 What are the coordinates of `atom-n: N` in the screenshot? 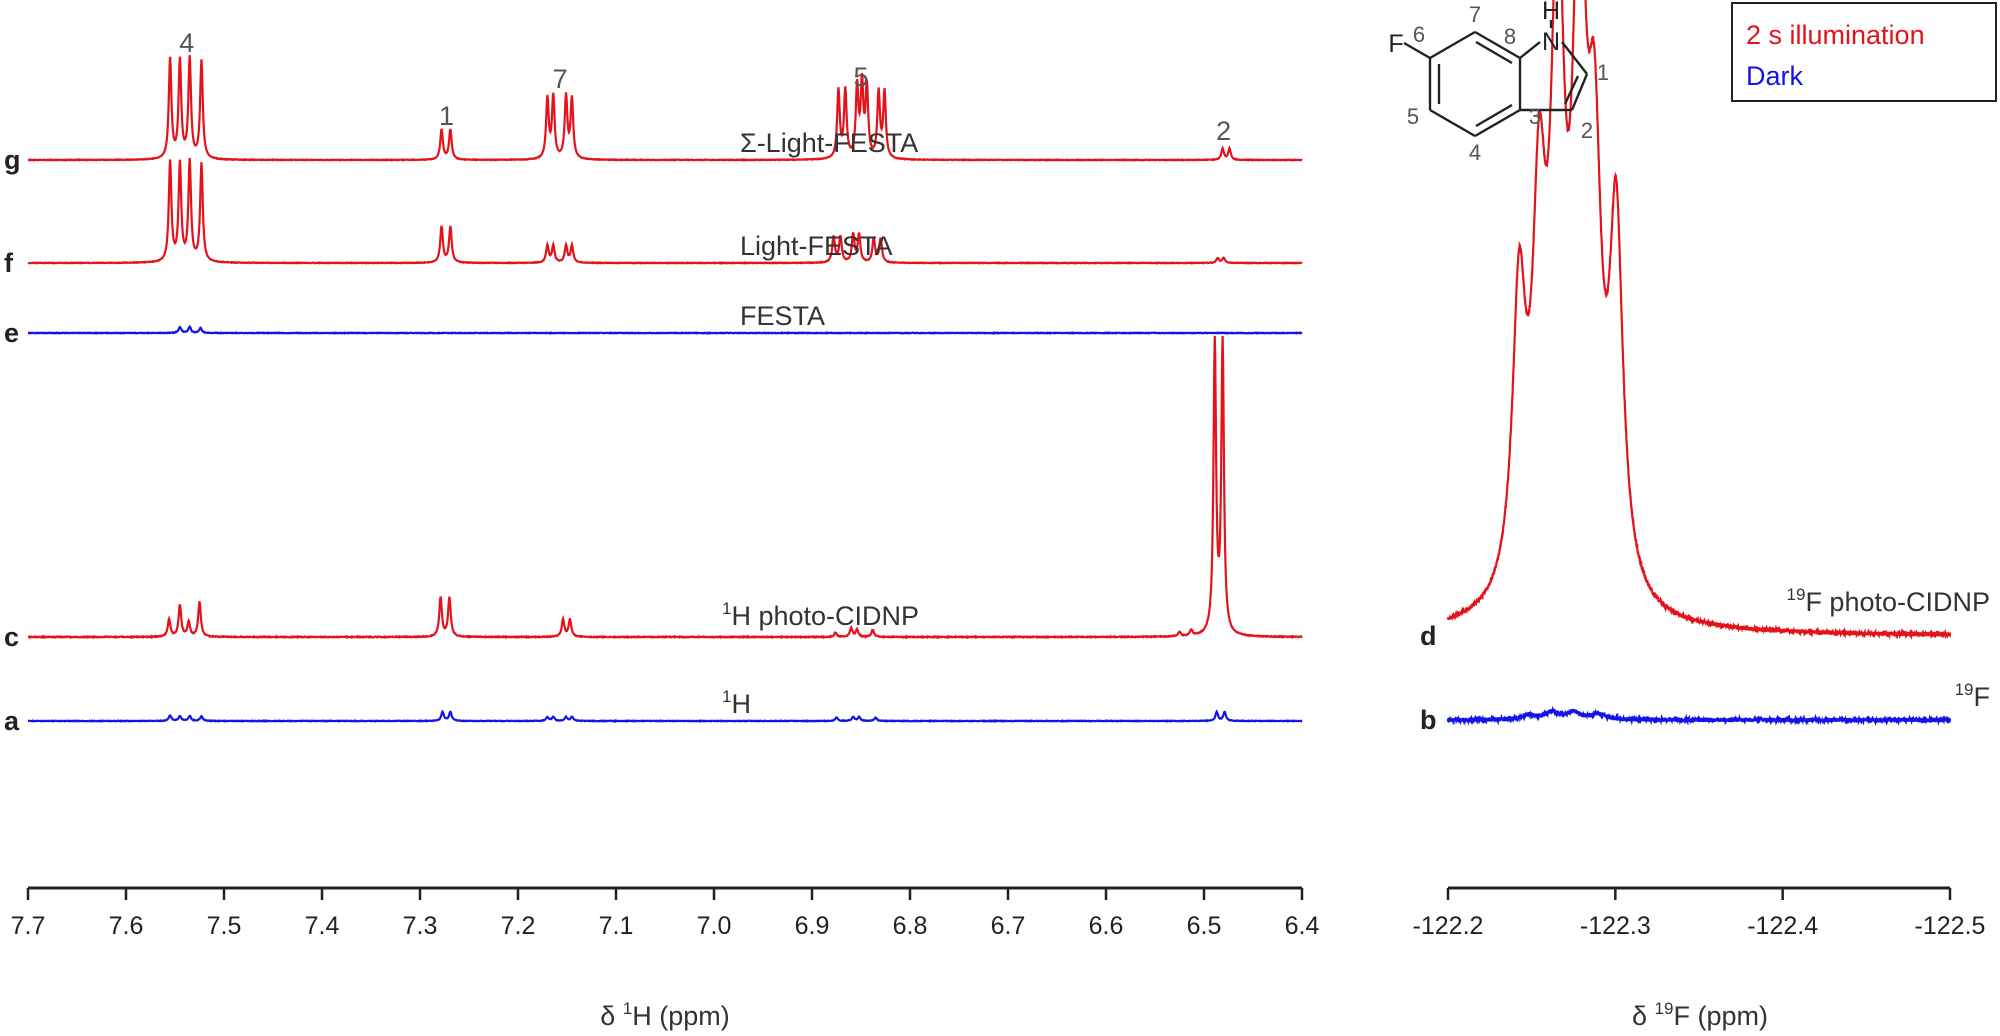 It's located at (1551, 42).